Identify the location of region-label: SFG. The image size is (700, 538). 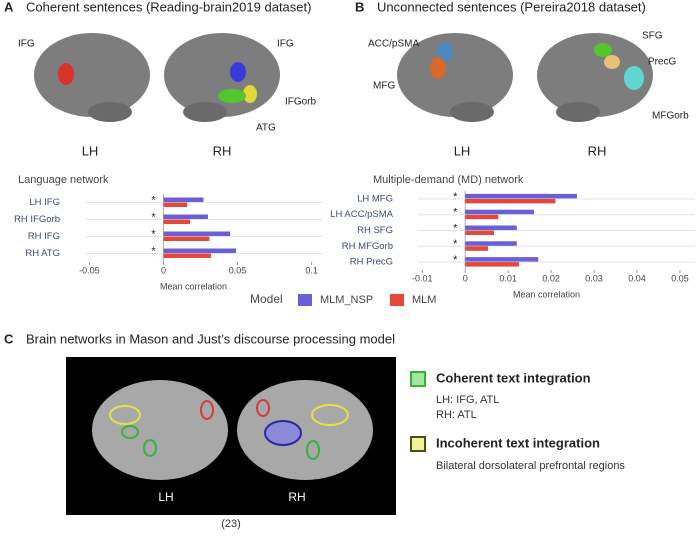
(652, 36).